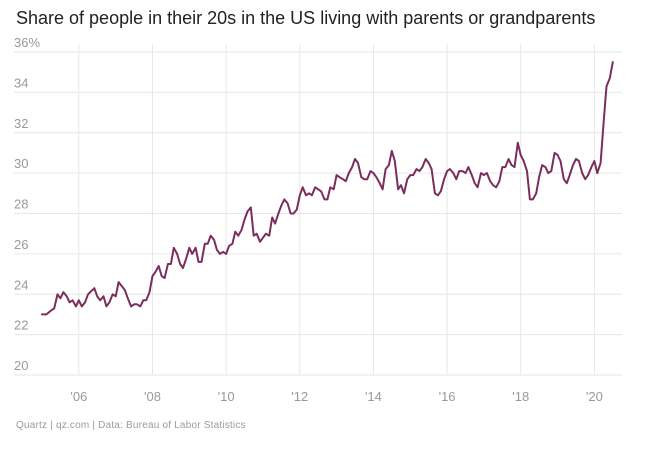 The height and width of the screenshot is (450, 645). What do you see at coordinates (21, 163) in the screenshot?
I see `y-tick-label: 30` at bounding box center [21, 163].